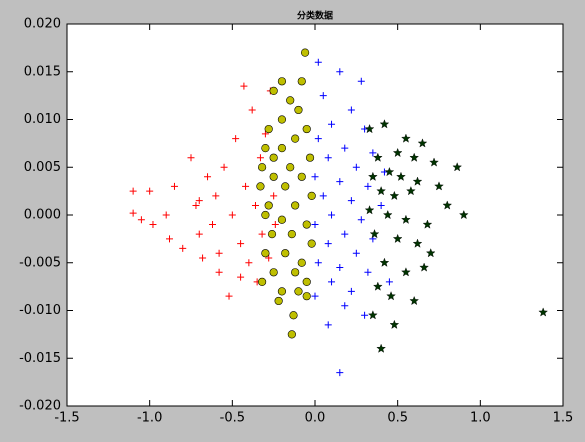  What do you see at coordinates (66, 418) in the screenshot?
I see `x-tick-label: -1.5` at bounding box center [66, 418].